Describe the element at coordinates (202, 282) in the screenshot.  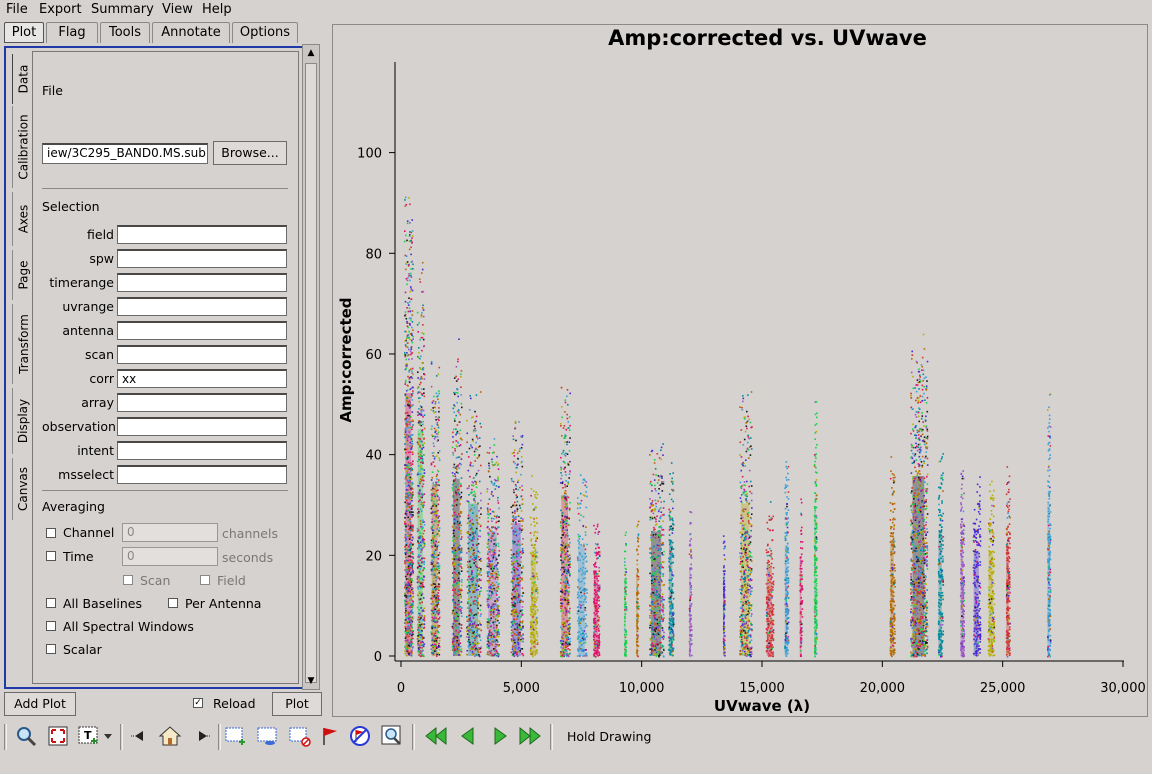
I see `selection-input-timerange` at that location.